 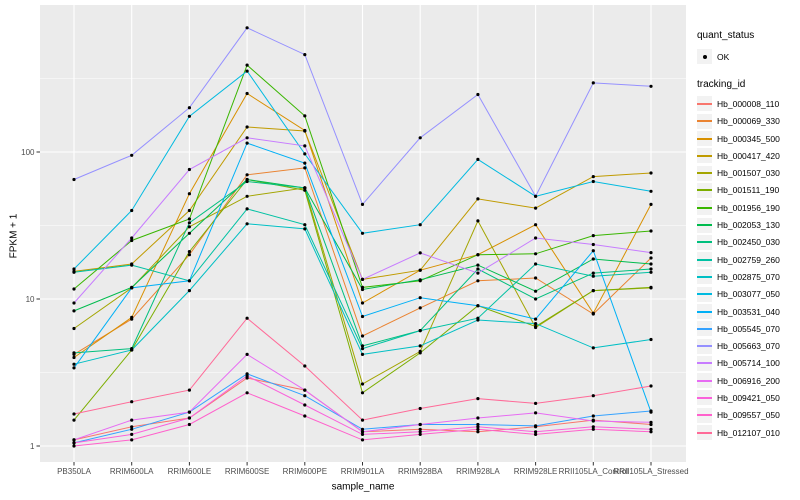 What do you see at coordinates (738, 363) in the screenshot?
I see `legend-item-Hb_005714_100: Hb_005714_100` at bounding box center [738, 363].